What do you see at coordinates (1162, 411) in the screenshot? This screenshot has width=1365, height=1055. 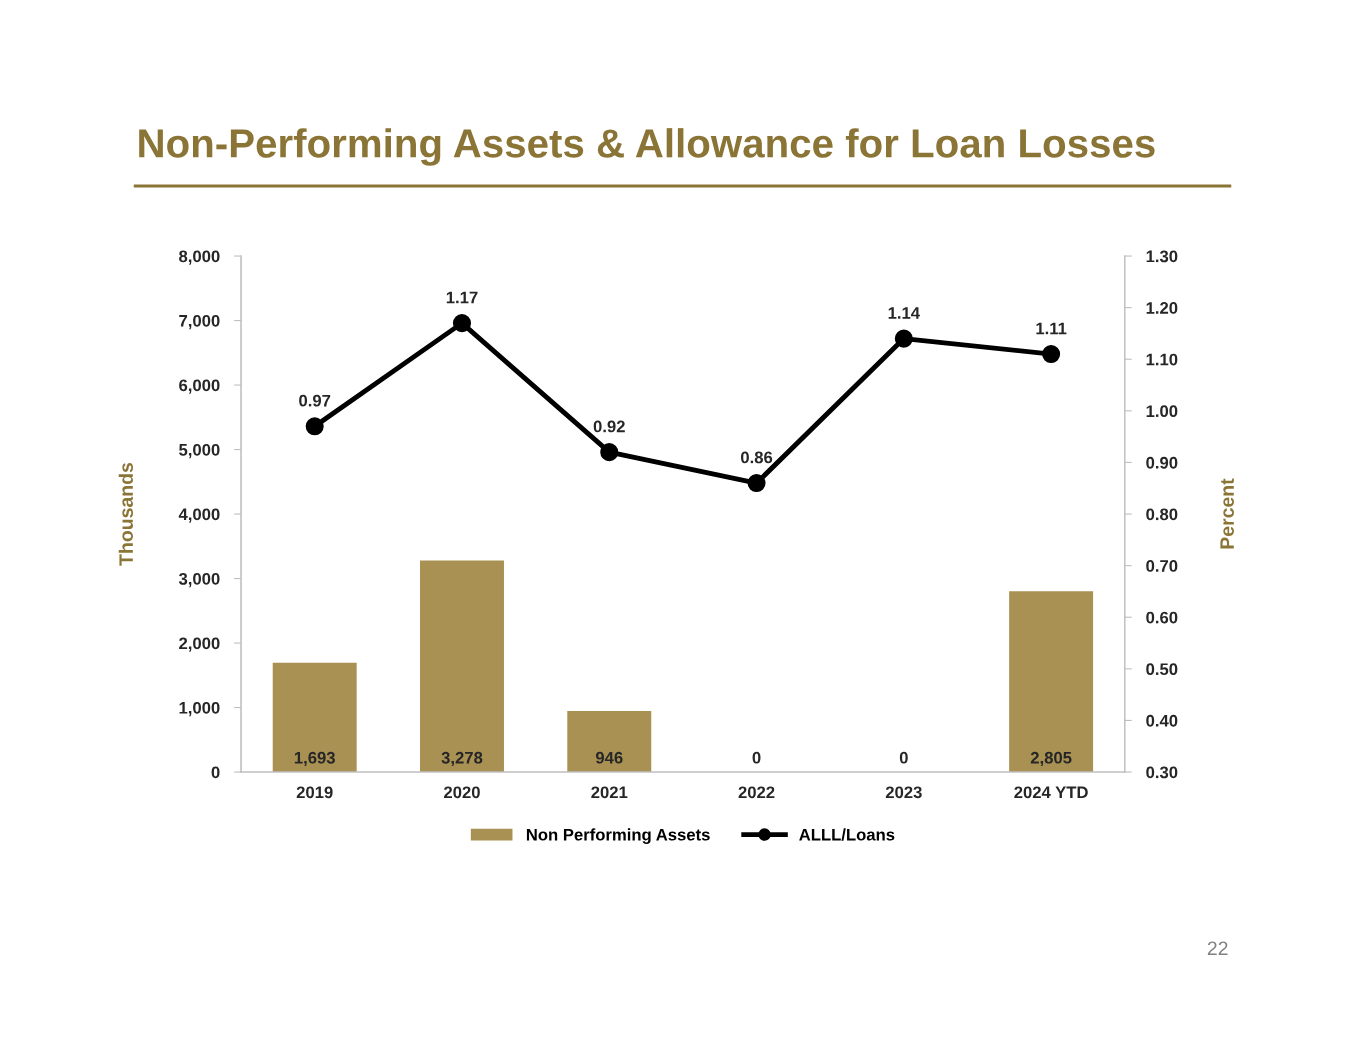 I see `y2-tick-label: 1.00` at bounding box center [1162, 411].